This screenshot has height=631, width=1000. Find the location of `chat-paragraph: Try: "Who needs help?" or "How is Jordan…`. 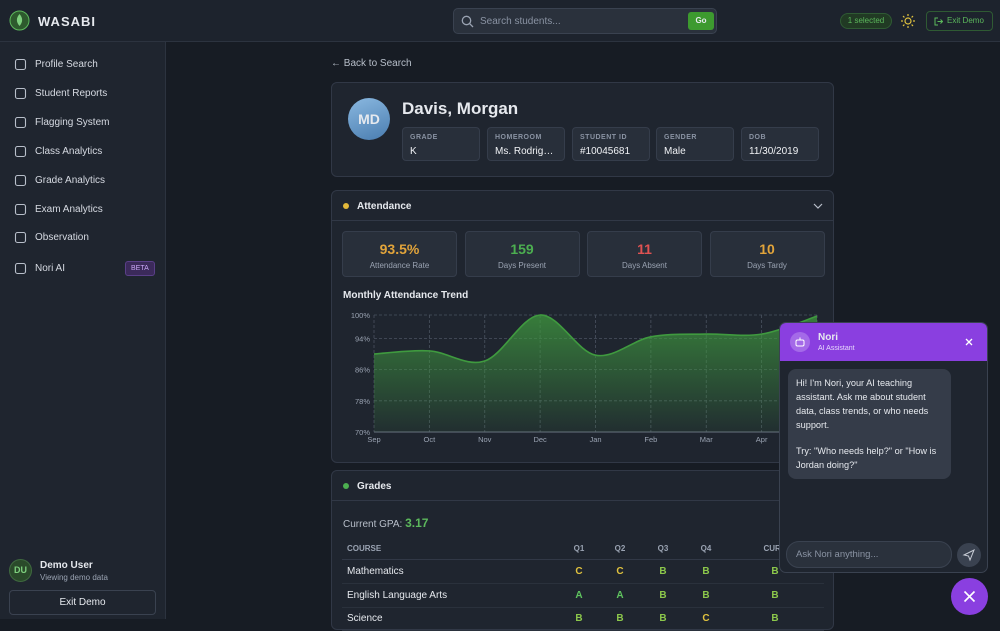

chat-paragraph: Try: "Who needs help?" or "How is Jordan… is located at coordinates (866, 458).